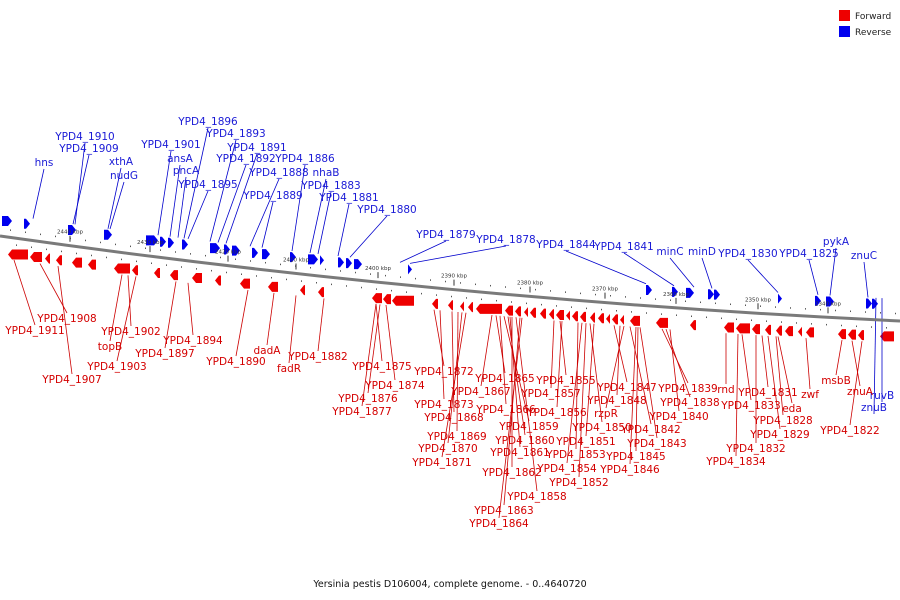 The width and height of the screenshot is (900, 600). What do you see at coordinates (192, 341) in the screenshot?
I see `forward-gene-label: YPD4_1894` at bounding box center [192, 341].